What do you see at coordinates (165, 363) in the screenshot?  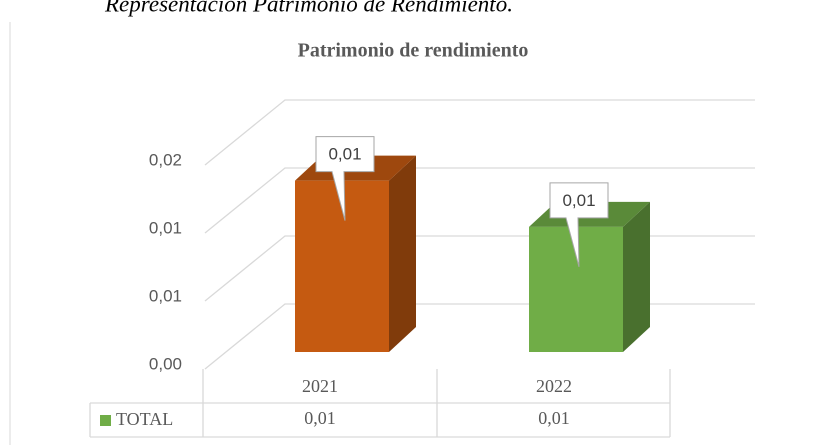 I see `y-tick-label: 0,00` at bounding box center [165, 363].